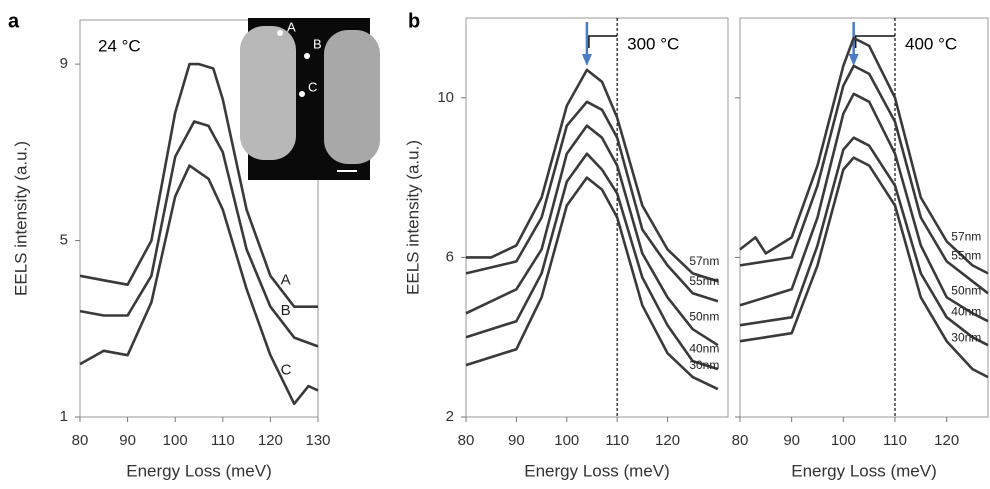 The width and height of the screenshot is (990, 489). Describe the element at coordinates (450, 256) in the screenshot. I see `y-tick-label: 6` at that location.